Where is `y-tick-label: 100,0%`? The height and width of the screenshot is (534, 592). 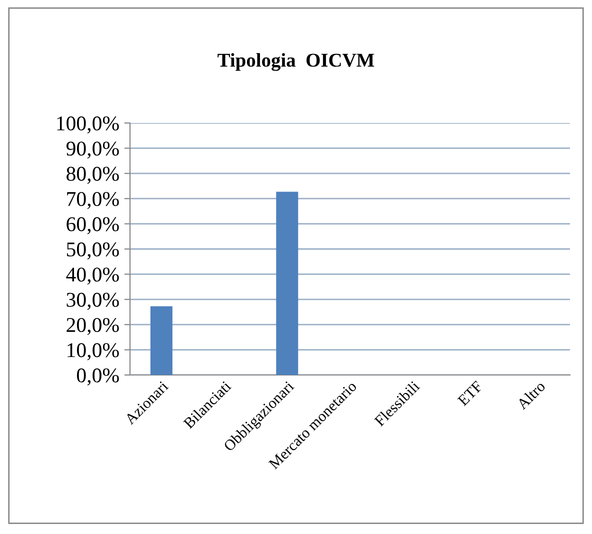
y-tick-label: 100,0% is located at coordinates (88, 125).